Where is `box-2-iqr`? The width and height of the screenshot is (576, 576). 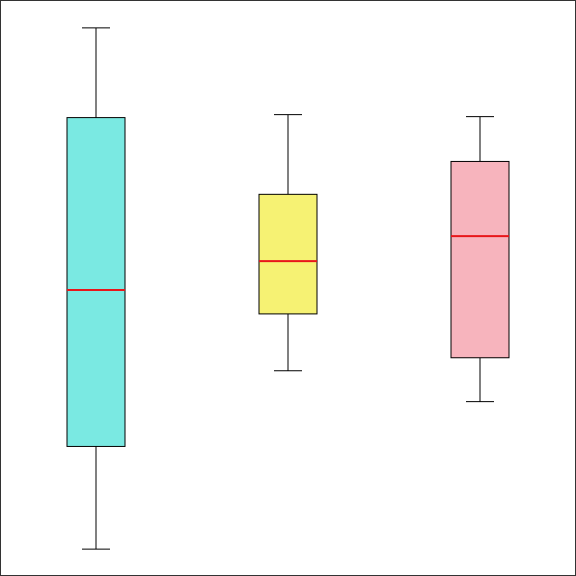 box-2-iqr is located at coordinates (288, 254).